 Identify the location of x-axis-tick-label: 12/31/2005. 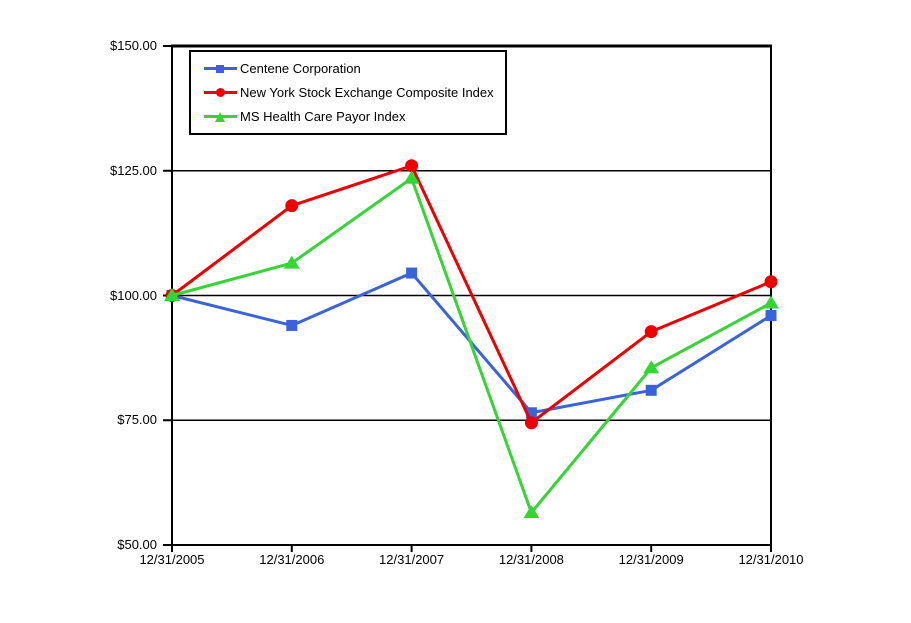
(172, 559).